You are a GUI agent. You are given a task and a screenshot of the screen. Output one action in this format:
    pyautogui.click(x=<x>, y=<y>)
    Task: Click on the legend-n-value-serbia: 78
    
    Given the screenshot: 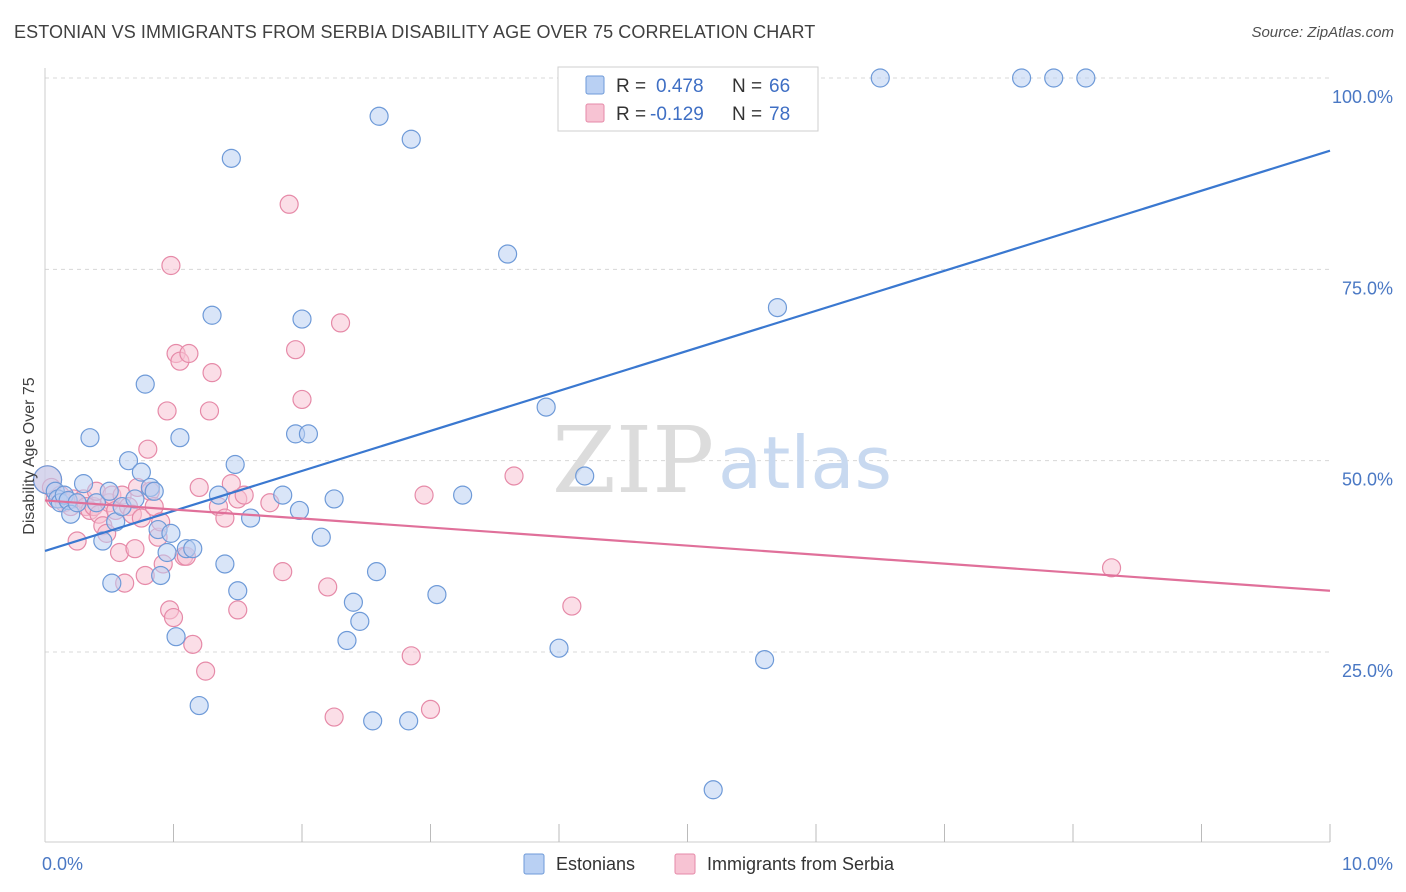 What is the action you would take?
    pyautogui.click(x=779, y=114)
    